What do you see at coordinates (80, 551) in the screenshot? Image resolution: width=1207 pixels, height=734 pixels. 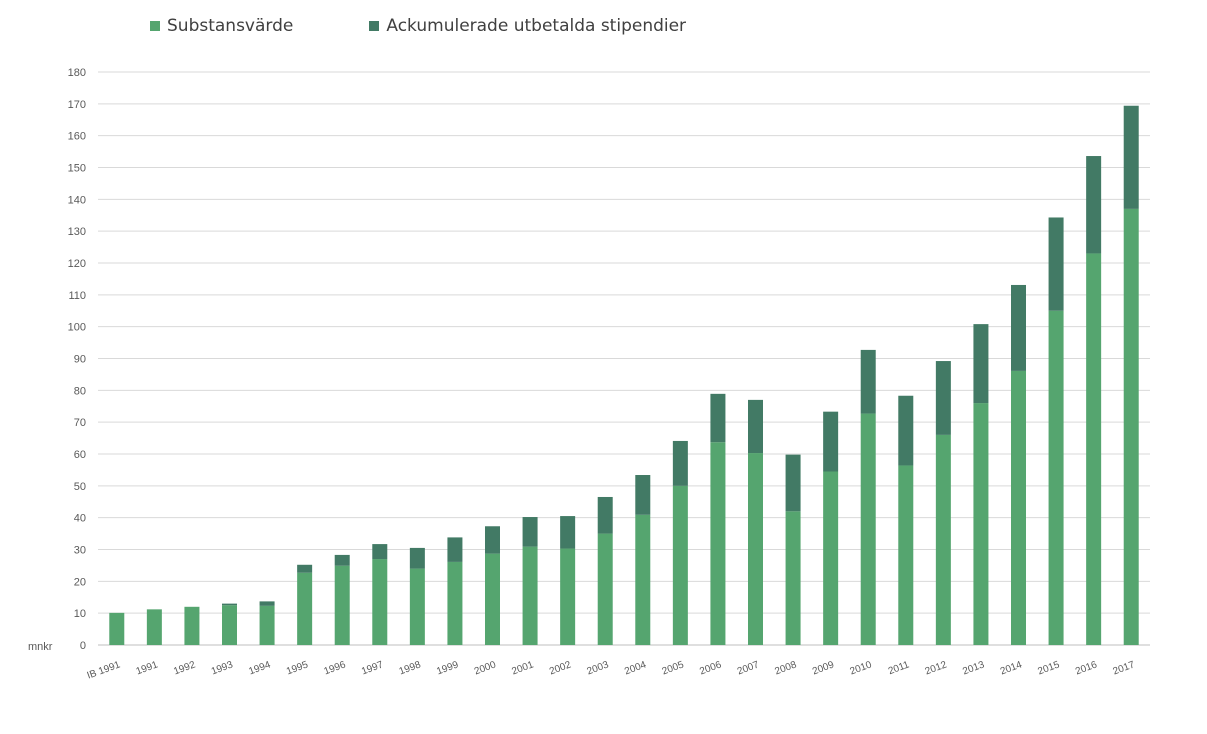 I see `y-tick-label: 30` at bounding box center [80, 551].